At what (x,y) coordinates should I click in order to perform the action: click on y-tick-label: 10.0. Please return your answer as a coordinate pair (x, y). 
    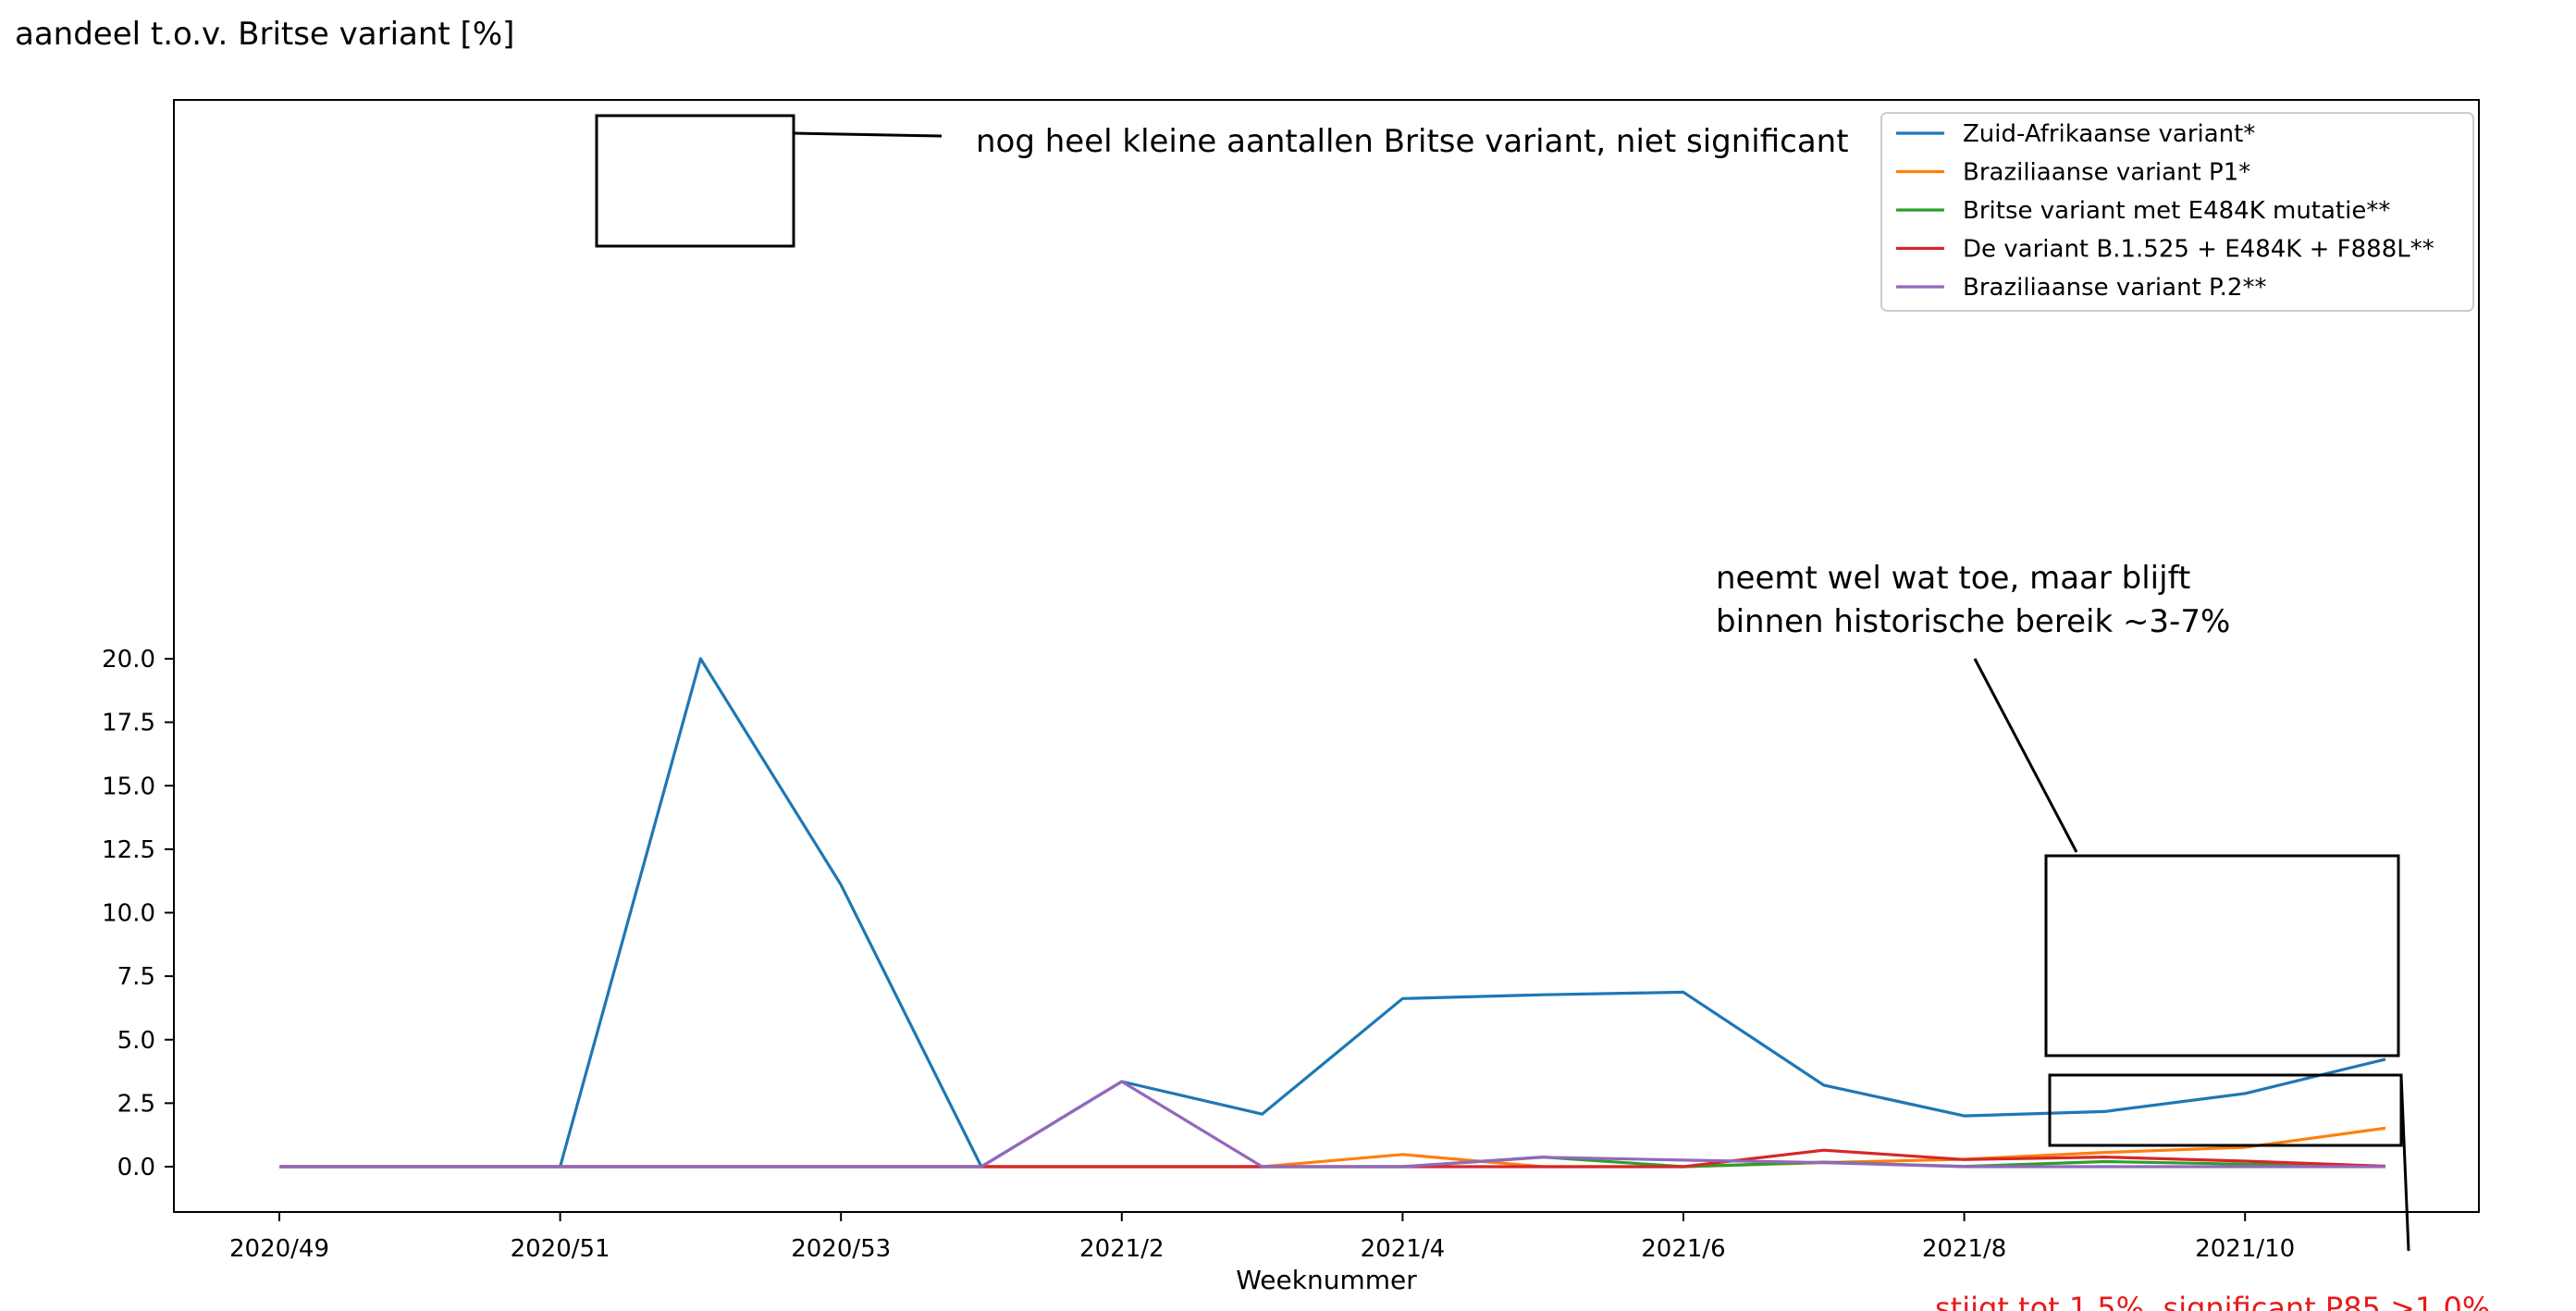
    Looking at the image, I should click on (128, 914).